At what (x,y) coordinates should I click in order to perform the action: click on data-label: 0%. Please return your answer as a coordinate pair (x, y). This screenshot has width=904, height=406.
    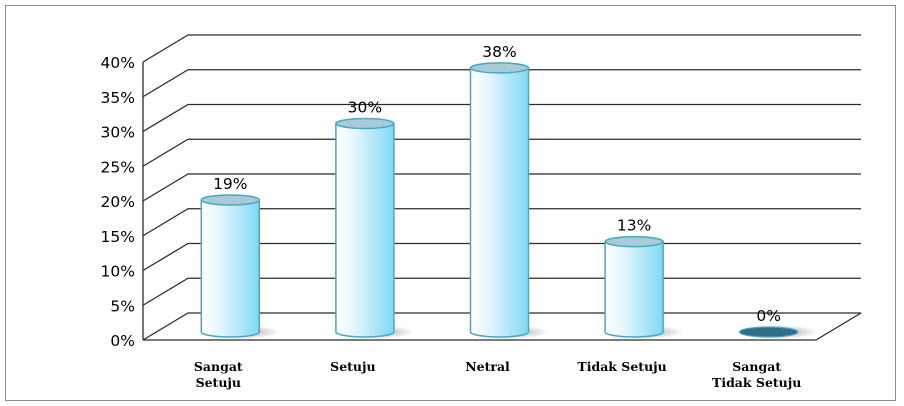
    Looking at the image, I should click on (768, 316).